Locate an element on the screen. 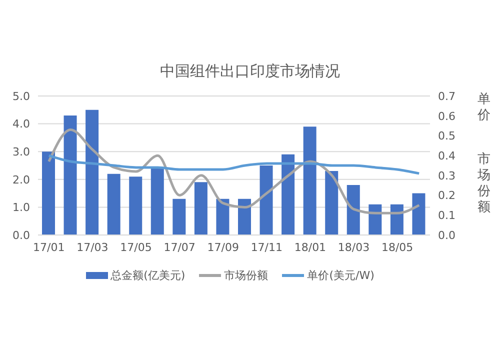 The image size is (500, 362). x-tick-label: 17/07 is located at coordinates (180, 247).